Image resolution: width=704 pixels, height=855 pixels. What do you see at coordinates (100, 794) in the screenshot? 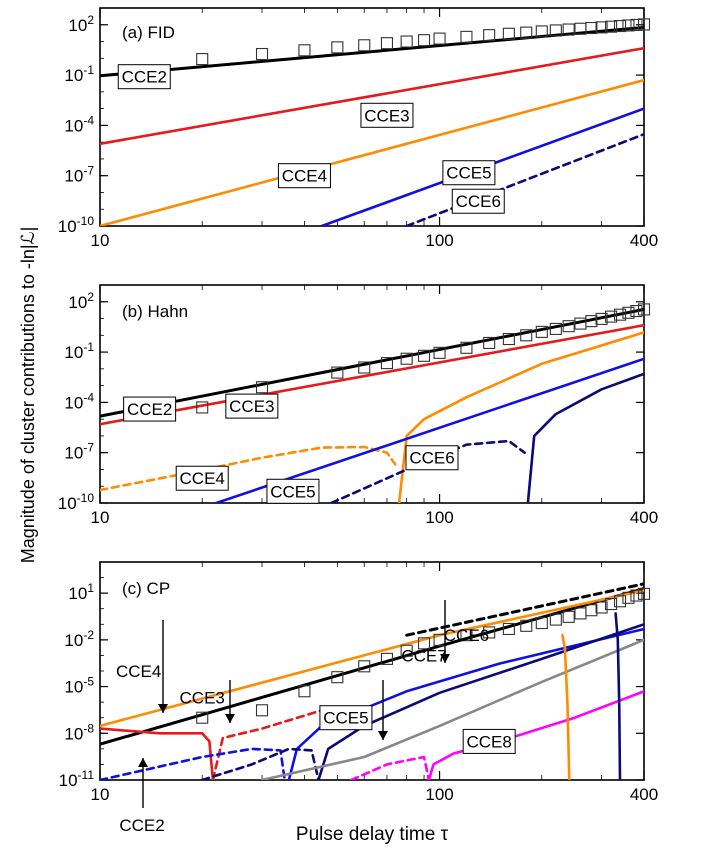
I see `x-tick-label: 10` at bounding box center [100, 794].